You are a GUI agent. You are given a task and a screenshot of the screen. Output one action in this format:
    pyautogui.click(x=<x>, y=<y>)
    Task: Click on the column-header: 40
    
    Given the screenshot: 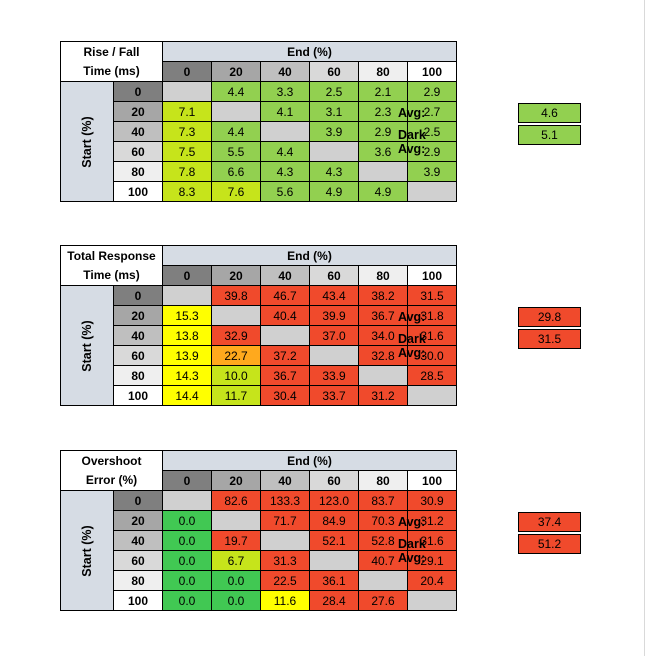 What is the action you would take?
    pyautogui.click(x=285, y=71)
    